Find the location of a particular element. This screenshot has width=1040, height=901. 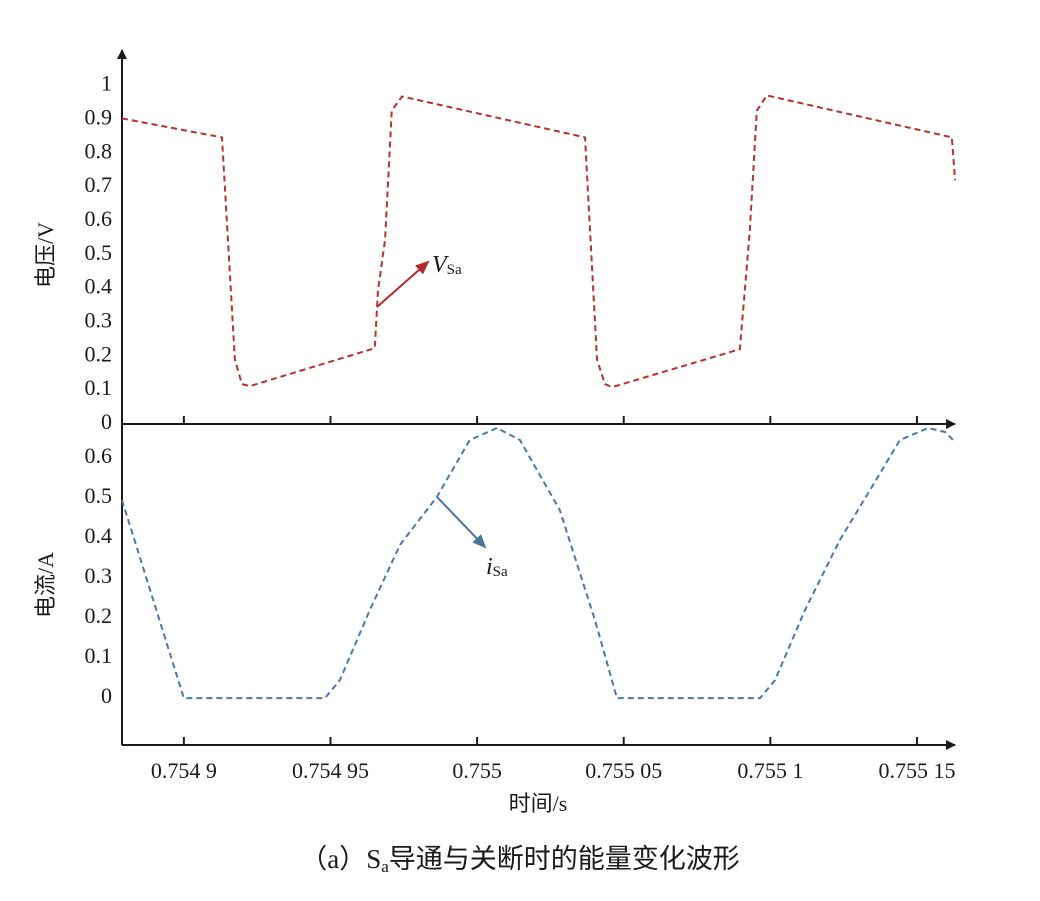

caption-rest: 导通与关断时的能量变化波形 is located at coordinates (564, 859).